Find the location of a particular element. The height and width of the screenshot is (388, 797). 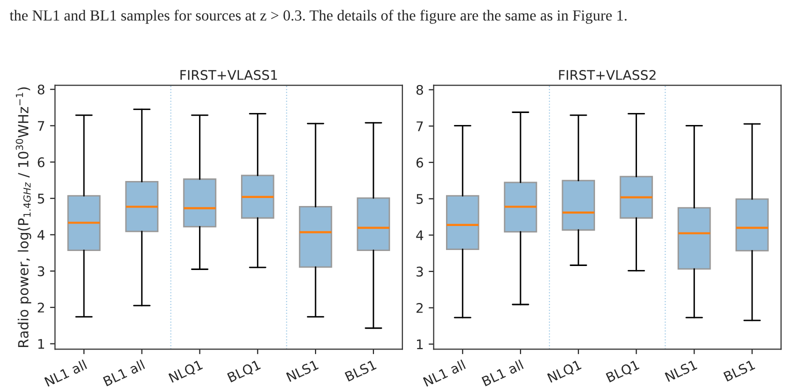

text: the NL1 and BL1 samples for sources at z > 0.3. The details of the figure are the same as in Figure 1. is located at coordinates (318, 17).